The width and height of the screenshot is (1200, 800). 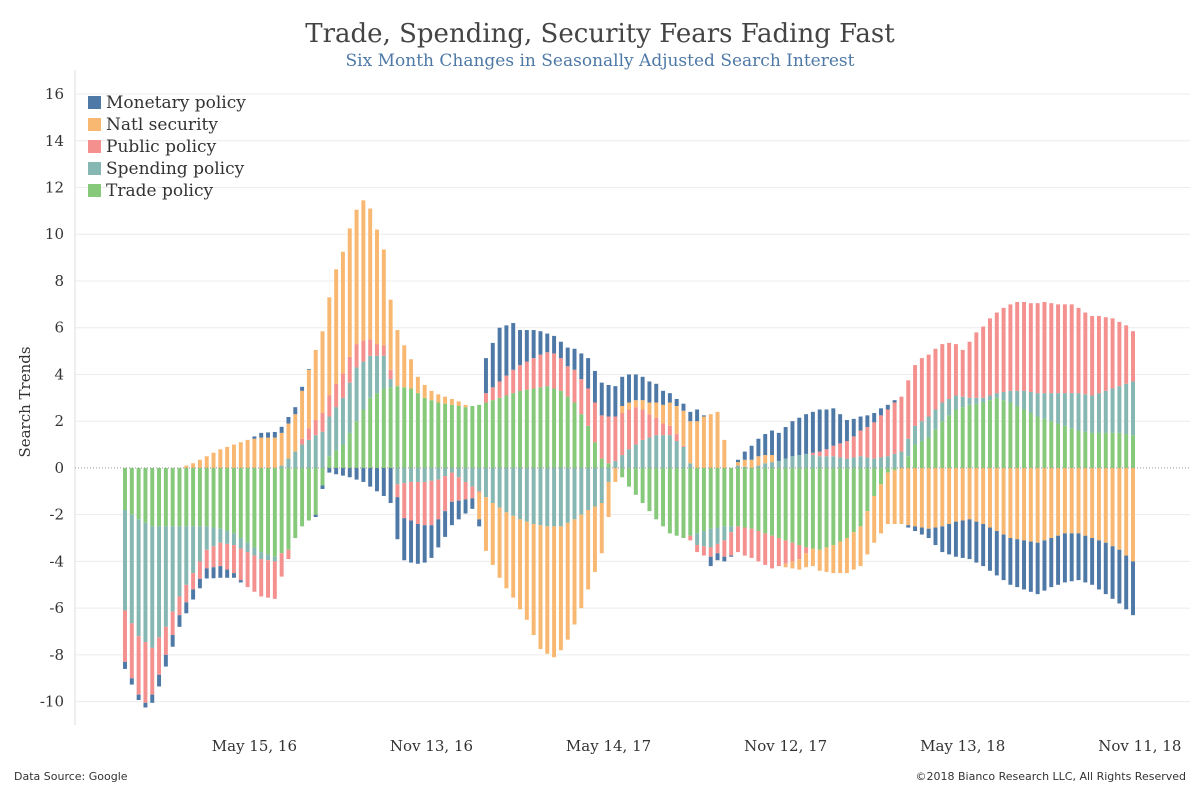 I want to click on legend-label-spending: Spending policy, so click(x=175, y=169).